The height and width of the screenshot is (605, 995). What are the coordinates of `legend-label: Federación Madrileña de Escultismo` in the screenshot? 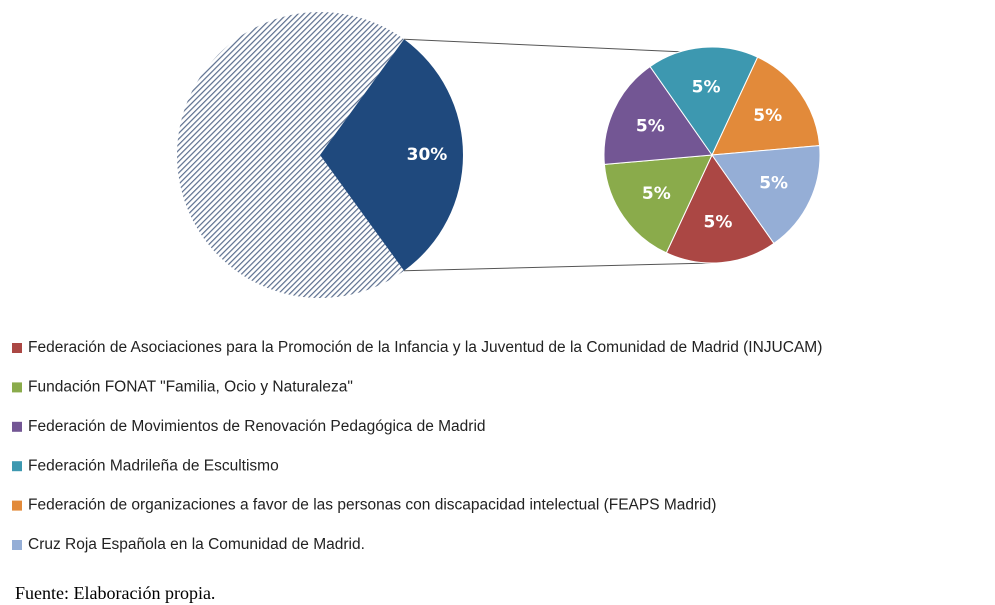 It's located at (153, 465).